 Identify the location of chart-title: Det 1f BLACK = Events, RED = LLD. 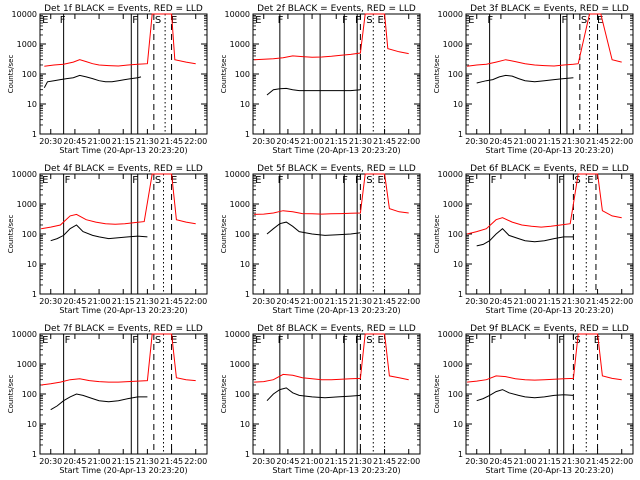
(123, 9).